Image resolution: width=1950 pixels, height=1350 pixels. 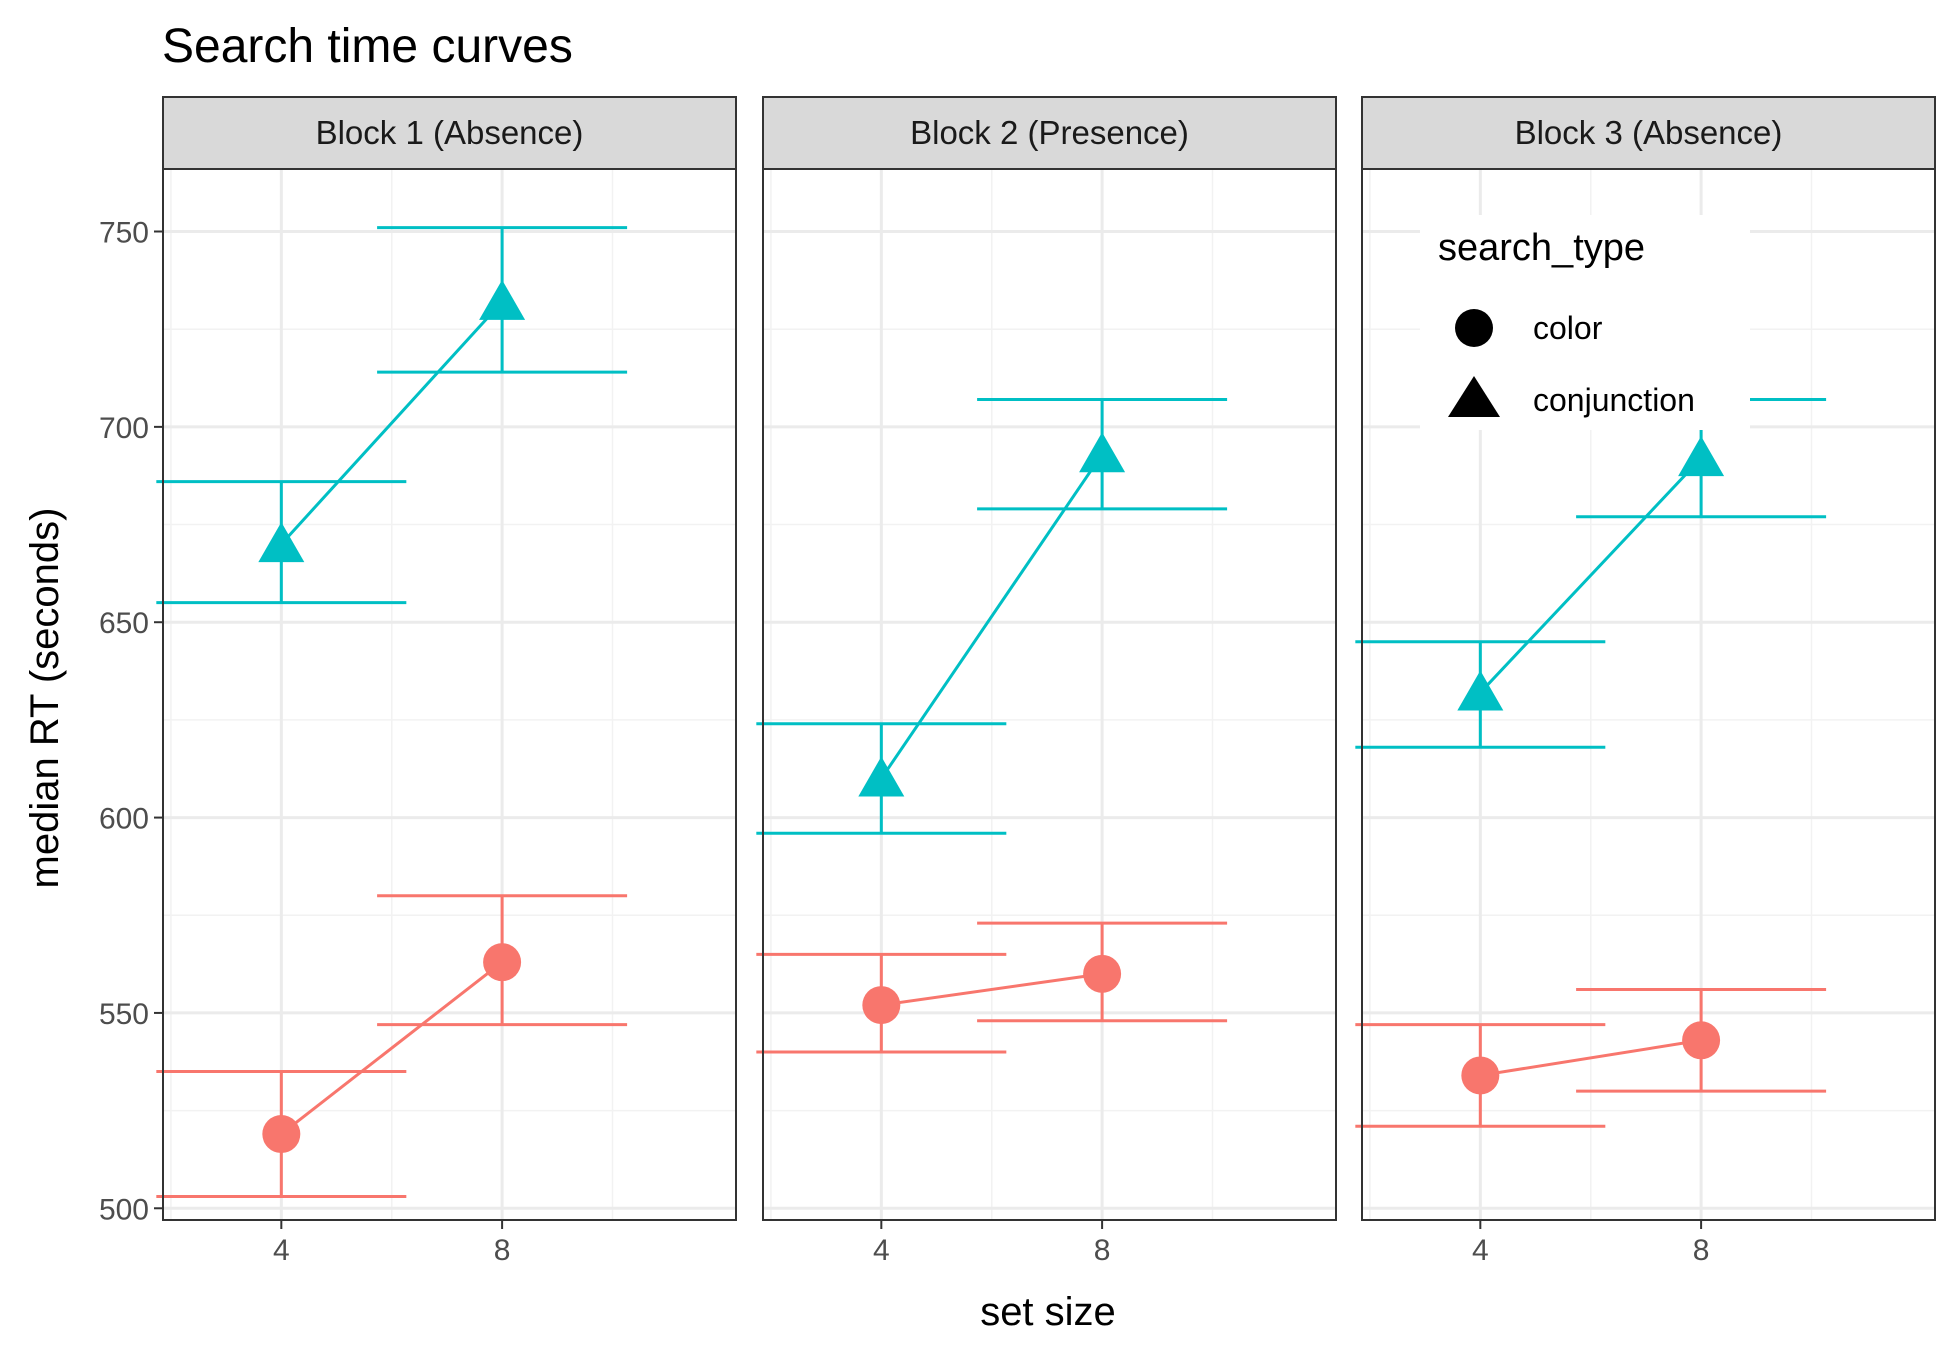 I want to click on legend-label: conjunction, so click(x=1614, y=400).